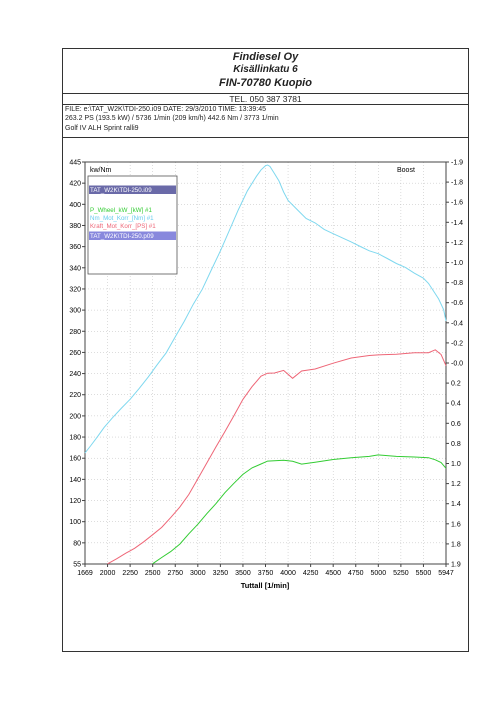 Image resolution: width=496 pixels, height=702 pixels. Describe the element at coordinates (77, 543) in the screenshot. I see `left-tick-label: 80` at that location.